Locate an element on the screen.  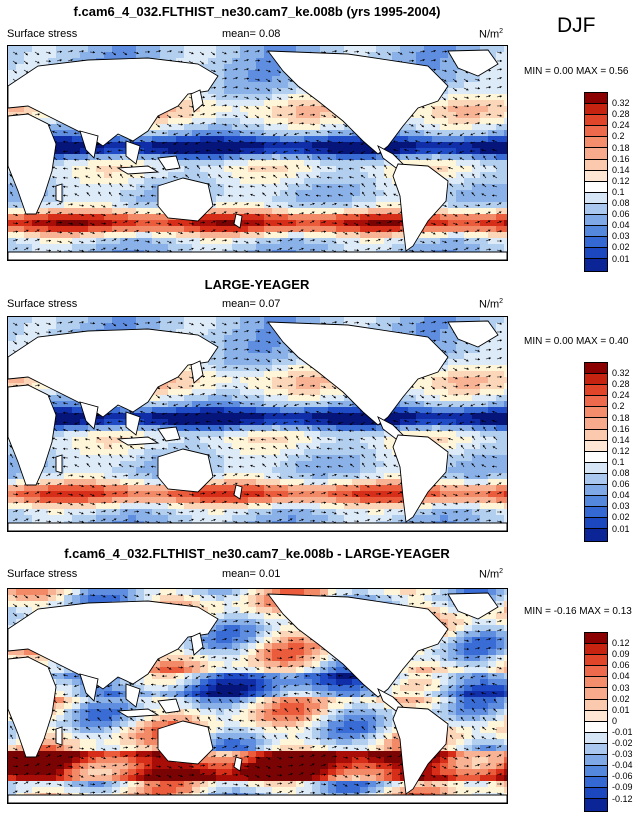
panel2-mean-label: mean= is located at coordinates (239, 304).